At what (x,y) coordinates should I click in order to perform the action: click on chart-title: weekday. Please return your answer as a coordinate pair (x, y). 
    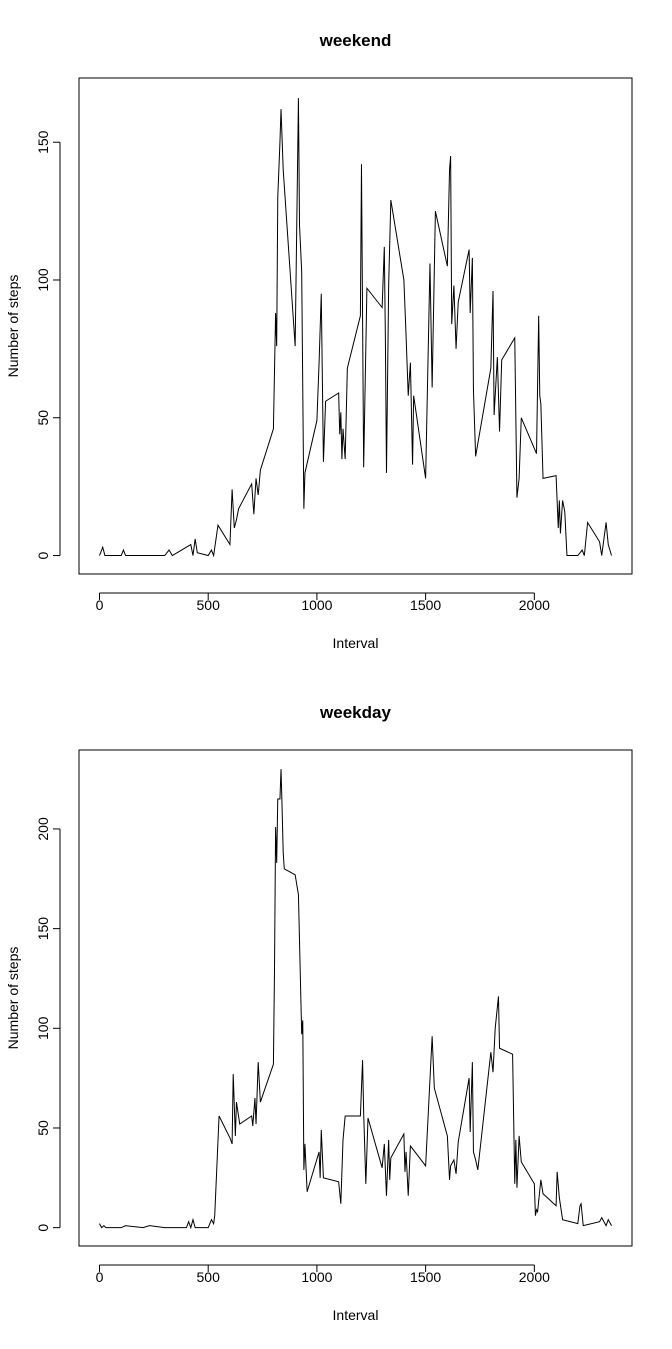
    Looking at the image, I should click on (355, 712).